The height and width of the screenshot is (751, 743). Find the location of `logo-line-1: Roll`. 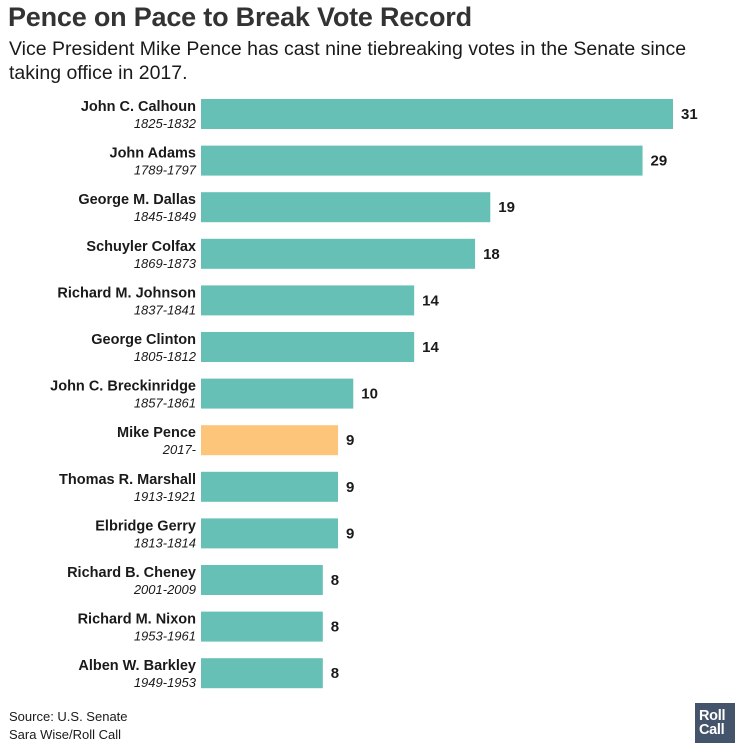

logo-line-1: Roll is located at coordinates (712, 716).